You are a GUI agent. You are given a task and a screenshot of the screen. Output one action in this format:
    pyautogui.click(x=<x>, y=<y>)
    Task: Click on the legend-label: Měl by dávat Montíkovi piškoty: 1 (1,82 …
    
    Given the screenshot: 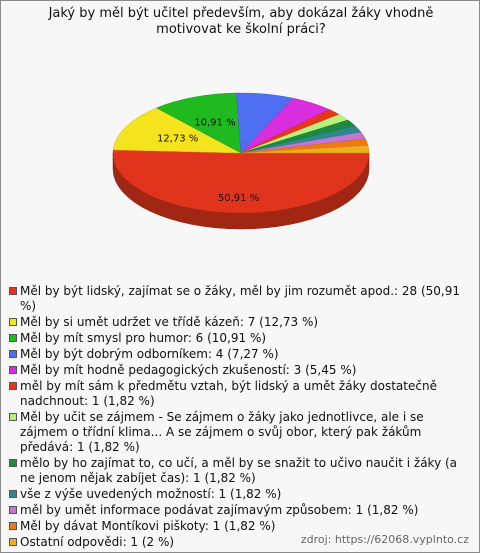 What is the action you would take?
    pyautogui.click(x=148, y=526)
    